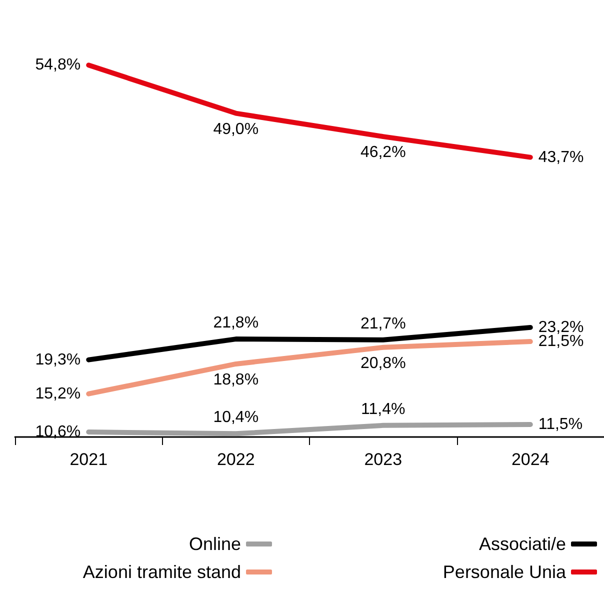 The width and height of the screenshot is (604, 590). What do you see at coordinates (58, 65) in the screenshot?
I see `data-label: 54,8%` at bounding box center [58, 65].